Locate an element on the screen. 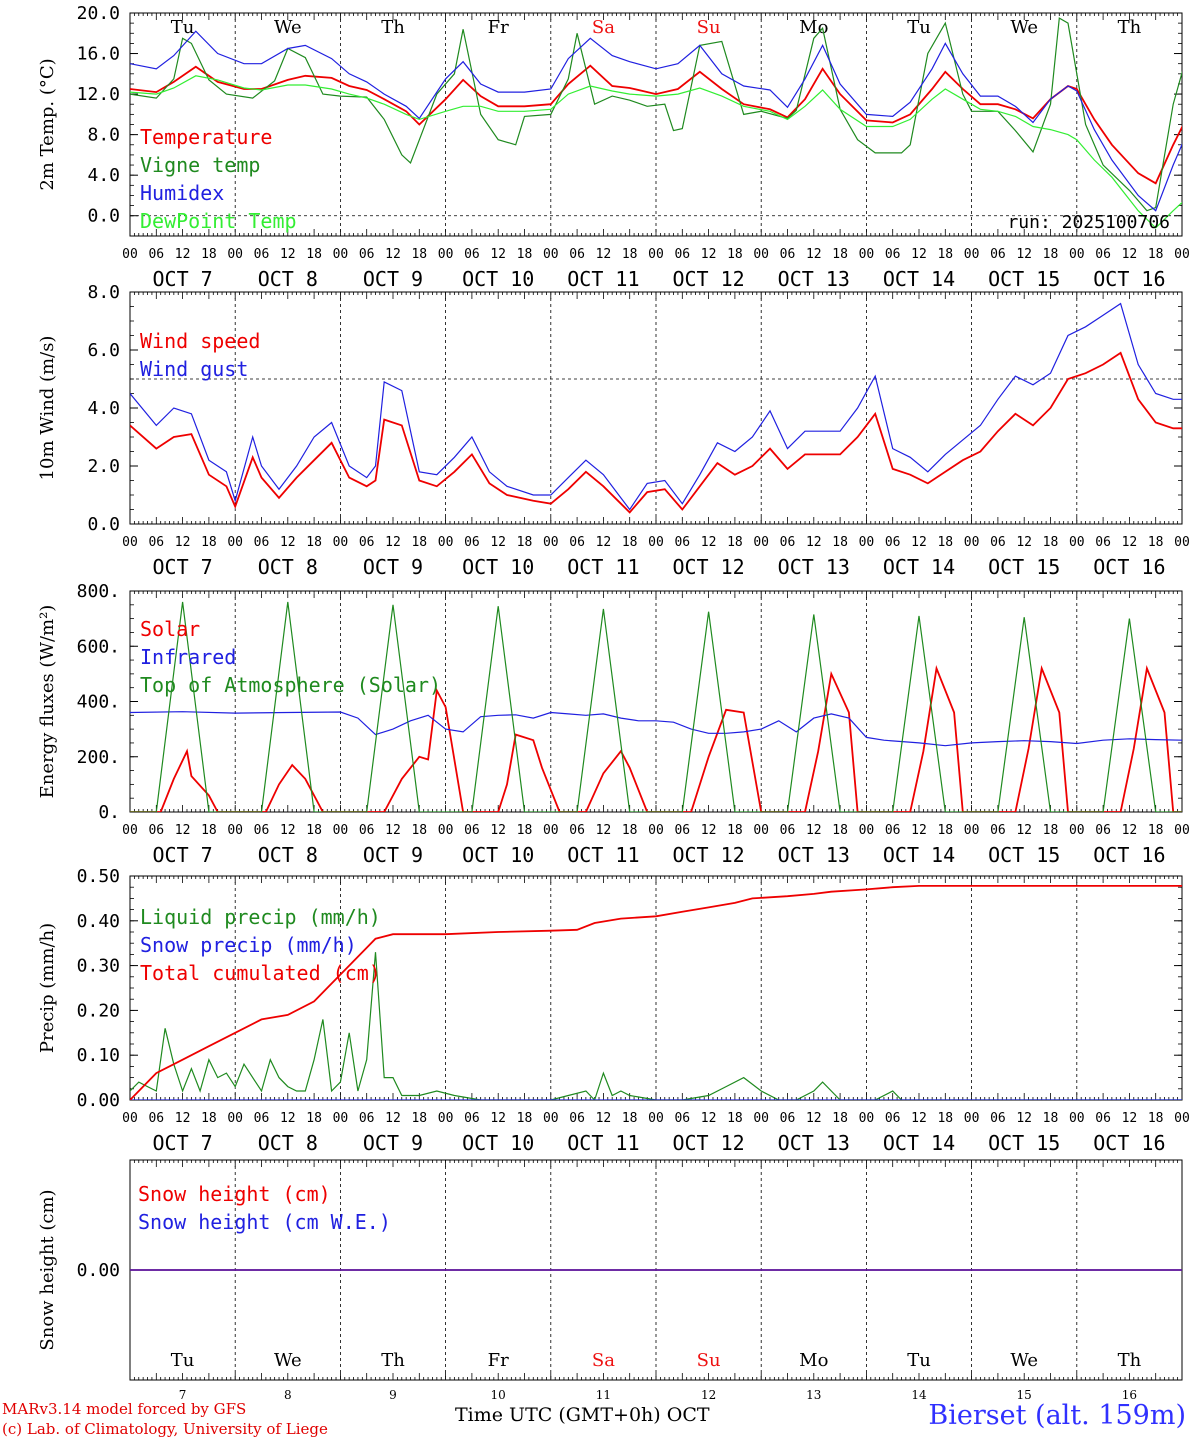 This screenshot has height=1440, width=1194. weekday-label: Th is located at coordinates (393, 27).